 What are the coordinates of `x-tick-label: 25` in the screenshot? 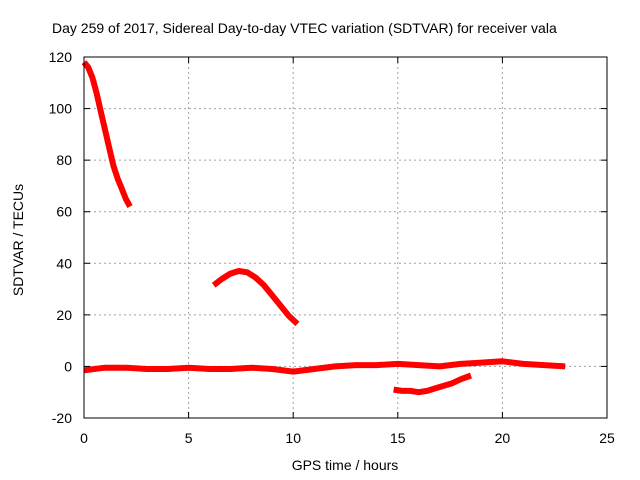 It's located at (607, 438).